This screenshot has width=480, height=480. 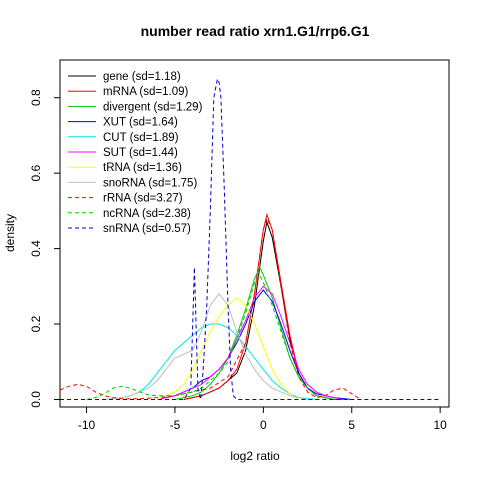 What do you see at coordinates (147, 229) in the screenshot?
I see `legend-entry: snRNA (sd=0.57)` at bounding box center [147, 229].